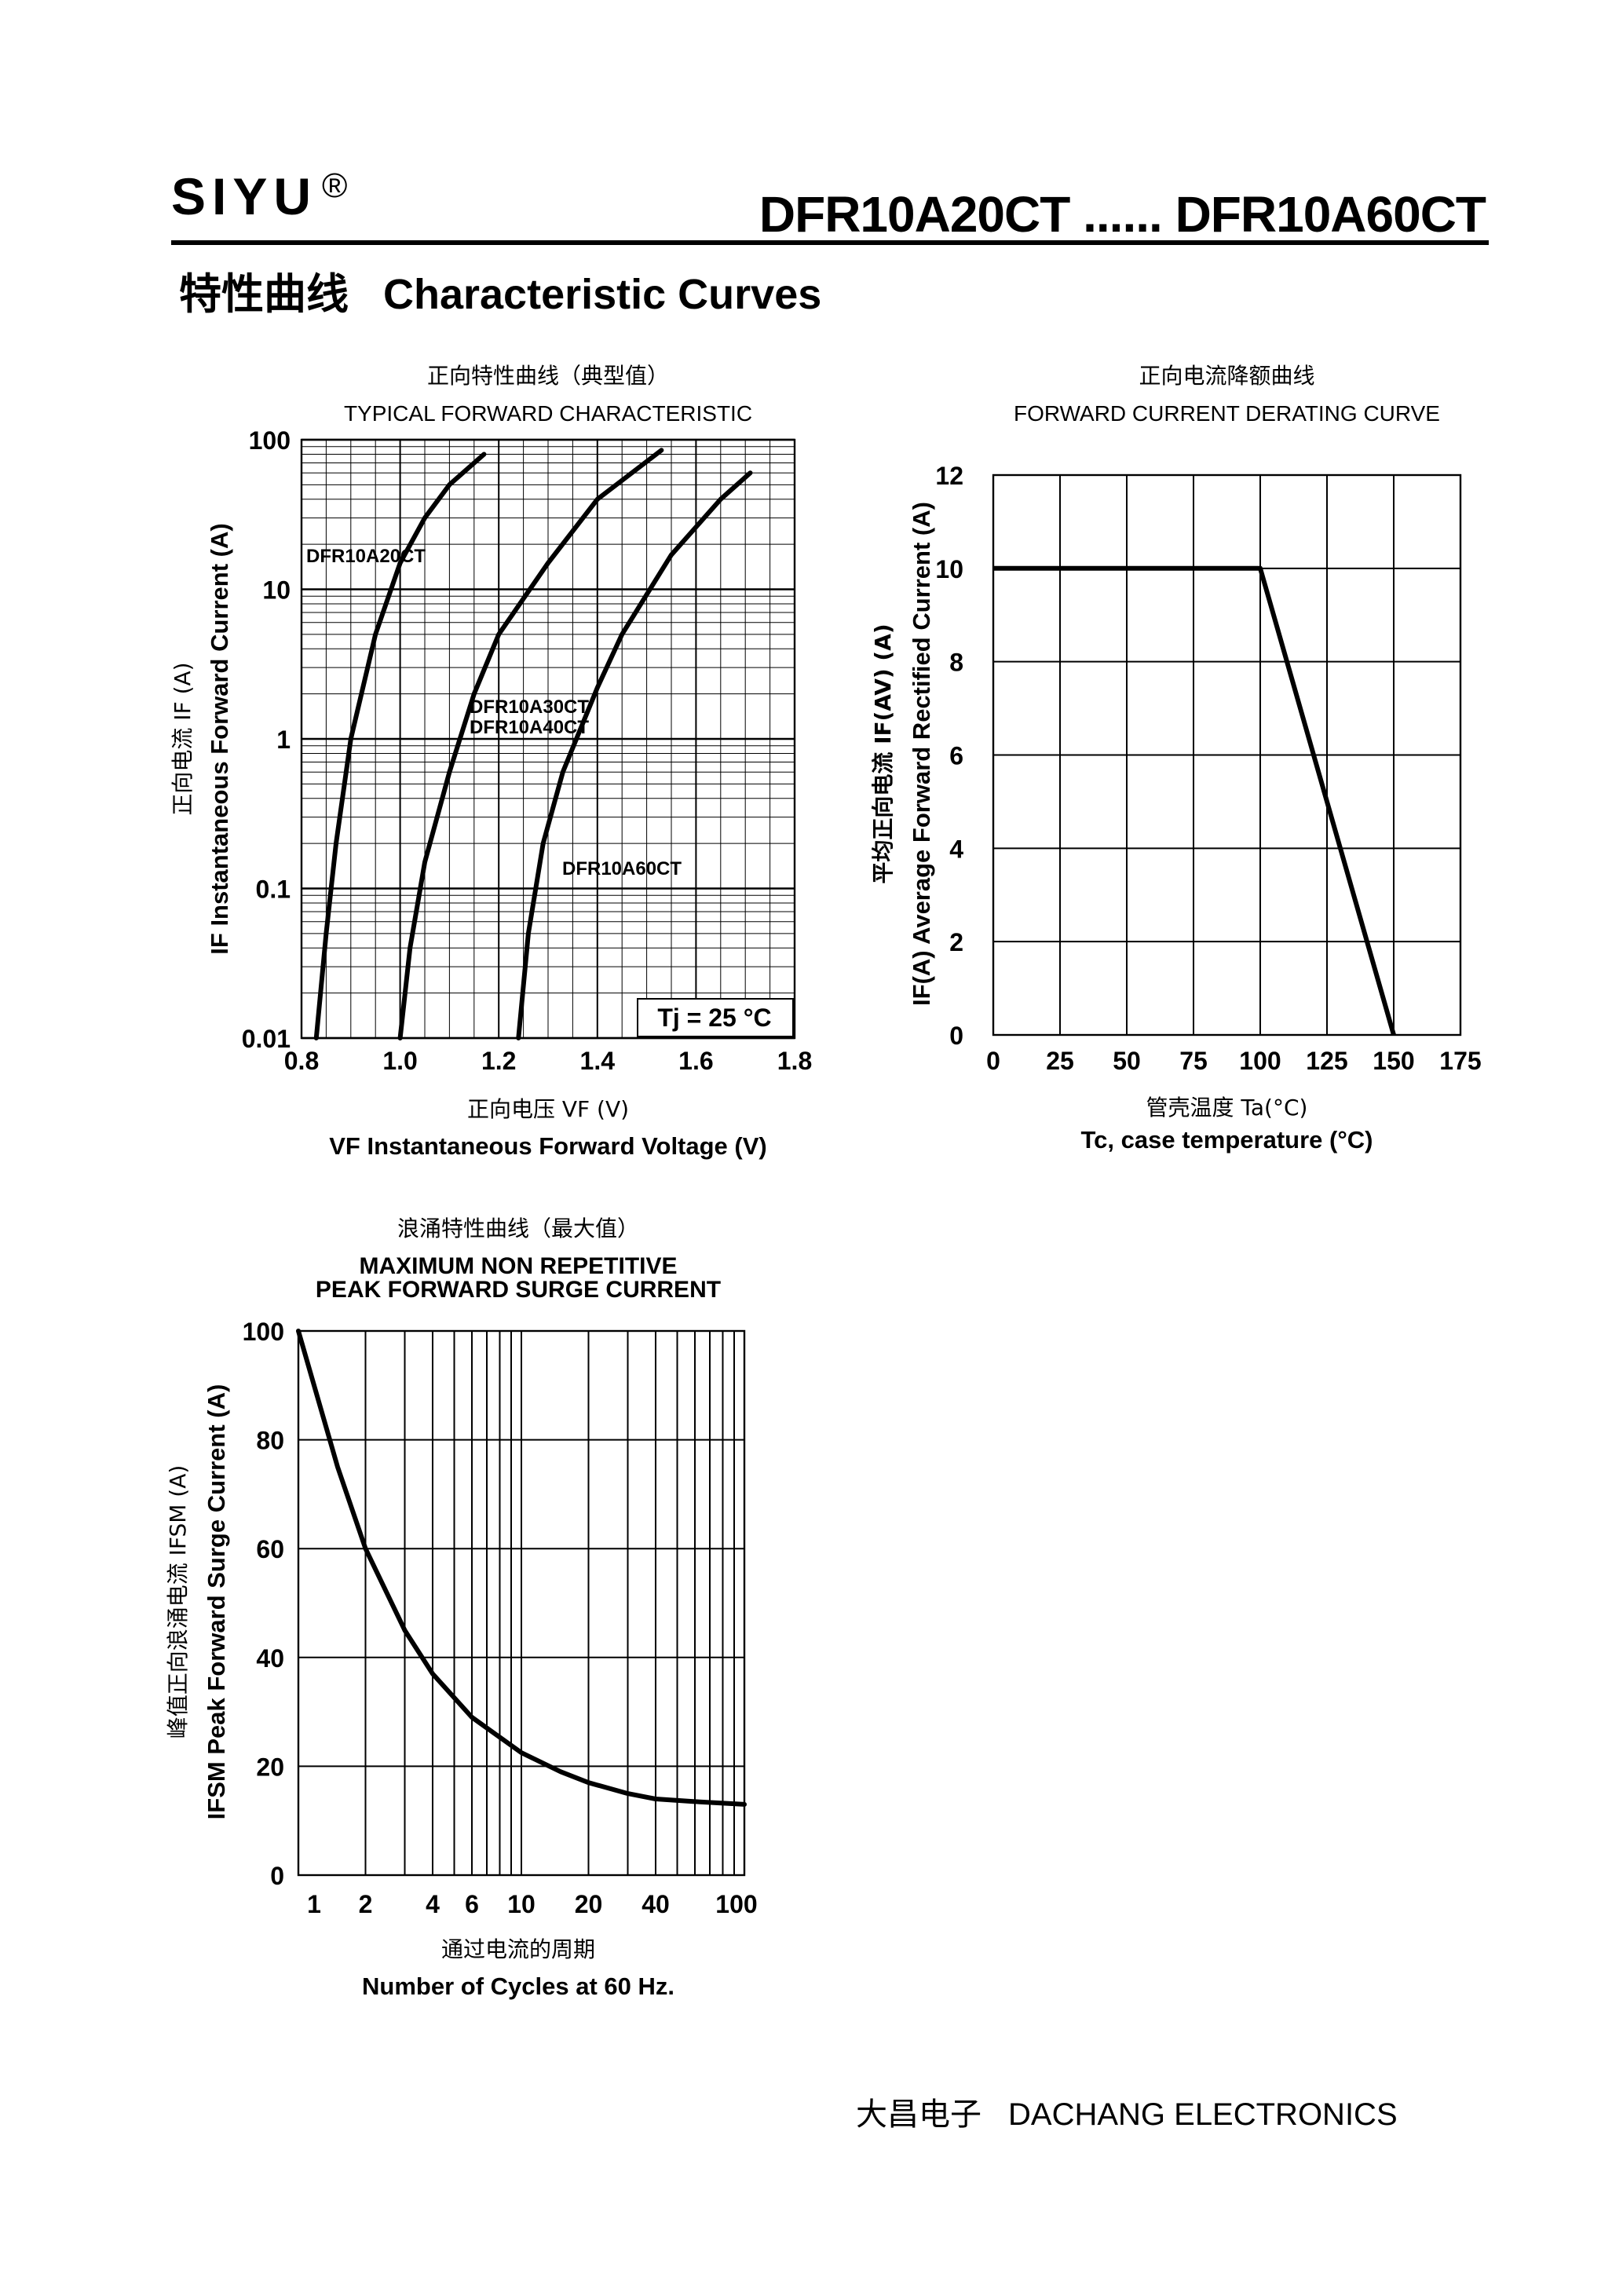 This screenshot has width=1623, height=2296. I want to click on x-tick-label: 125, so click(1326, 1061).